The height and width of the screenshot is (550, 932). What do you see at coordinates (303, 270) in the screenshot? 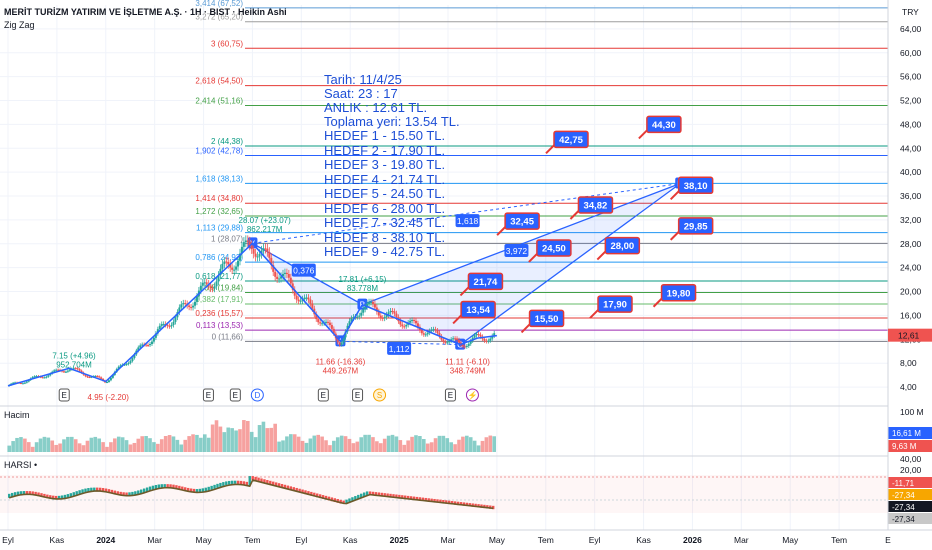
I see `ratio-tag-box` at bounding box center [303, 270].